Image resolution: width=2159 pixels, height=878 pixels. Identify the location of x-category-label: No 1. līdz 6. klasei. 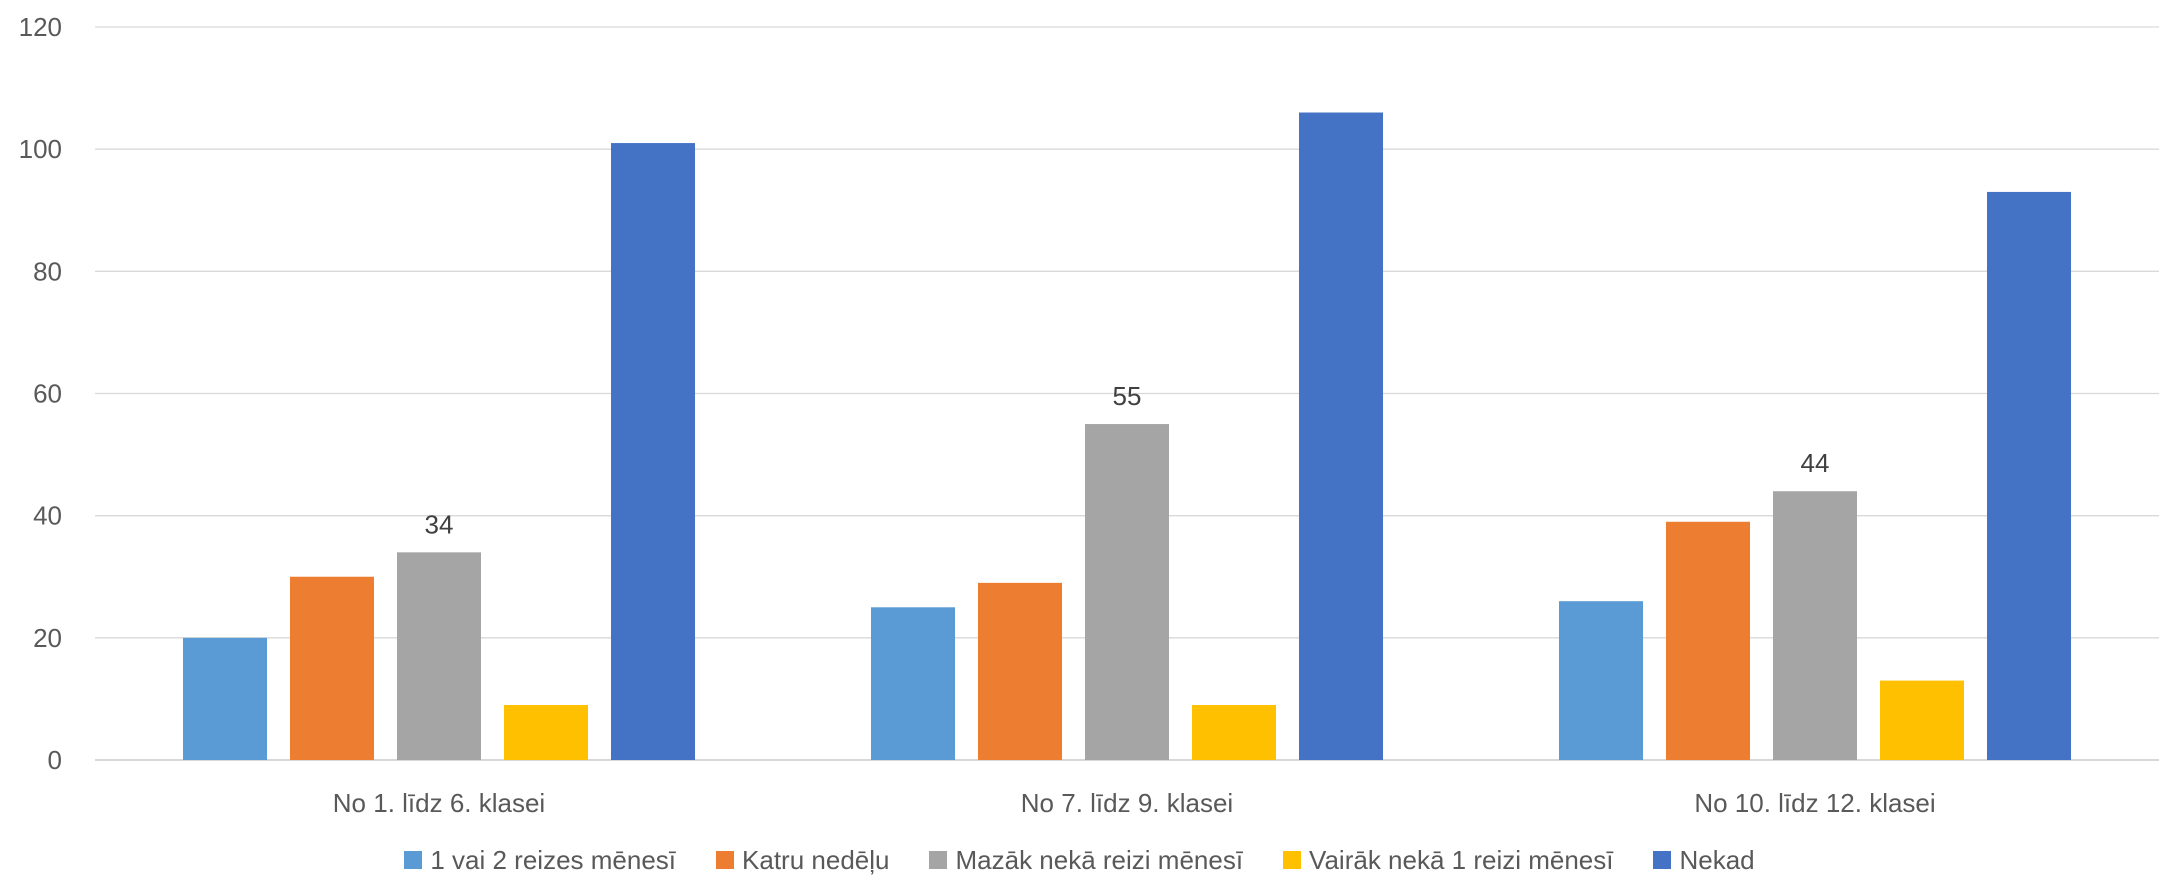
(439, 803).